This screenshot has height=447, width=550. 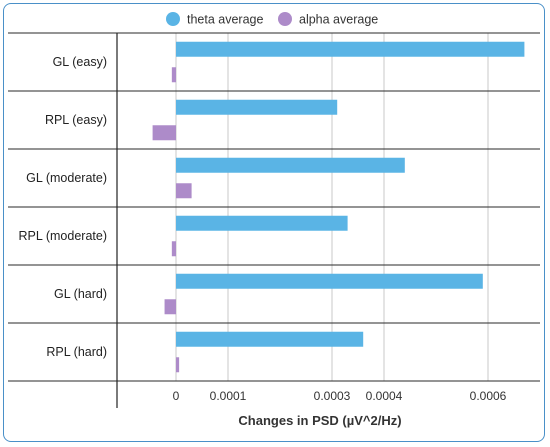 What do you see at coordinates (66, 178) in the screenshot?
I see `category-label: GL (moderate)` at bounding box center [66, 178].